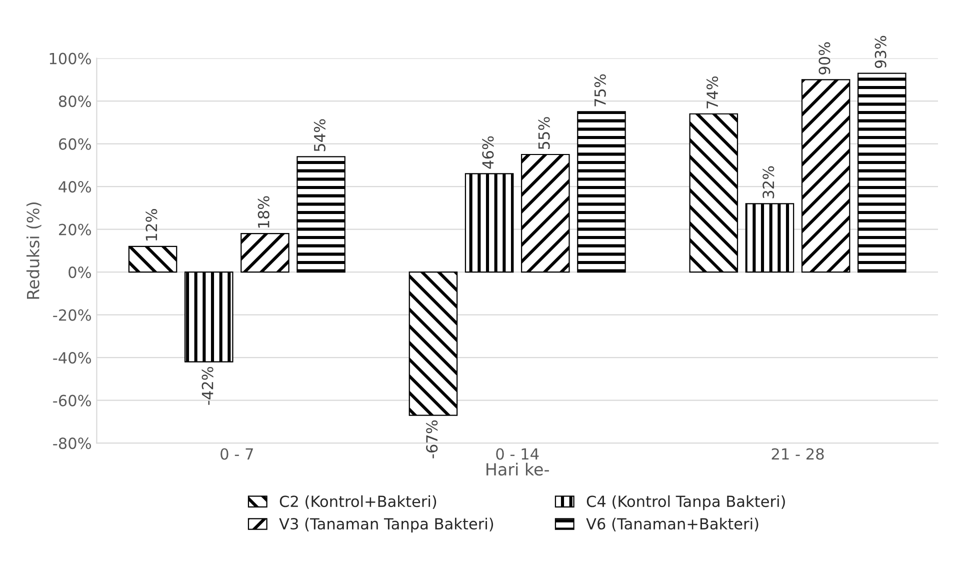  What do you see at coordinates (517, 469) in the screenshot?
I see `x-axis-title: Hari ke-` at bounding box center [517, 469].